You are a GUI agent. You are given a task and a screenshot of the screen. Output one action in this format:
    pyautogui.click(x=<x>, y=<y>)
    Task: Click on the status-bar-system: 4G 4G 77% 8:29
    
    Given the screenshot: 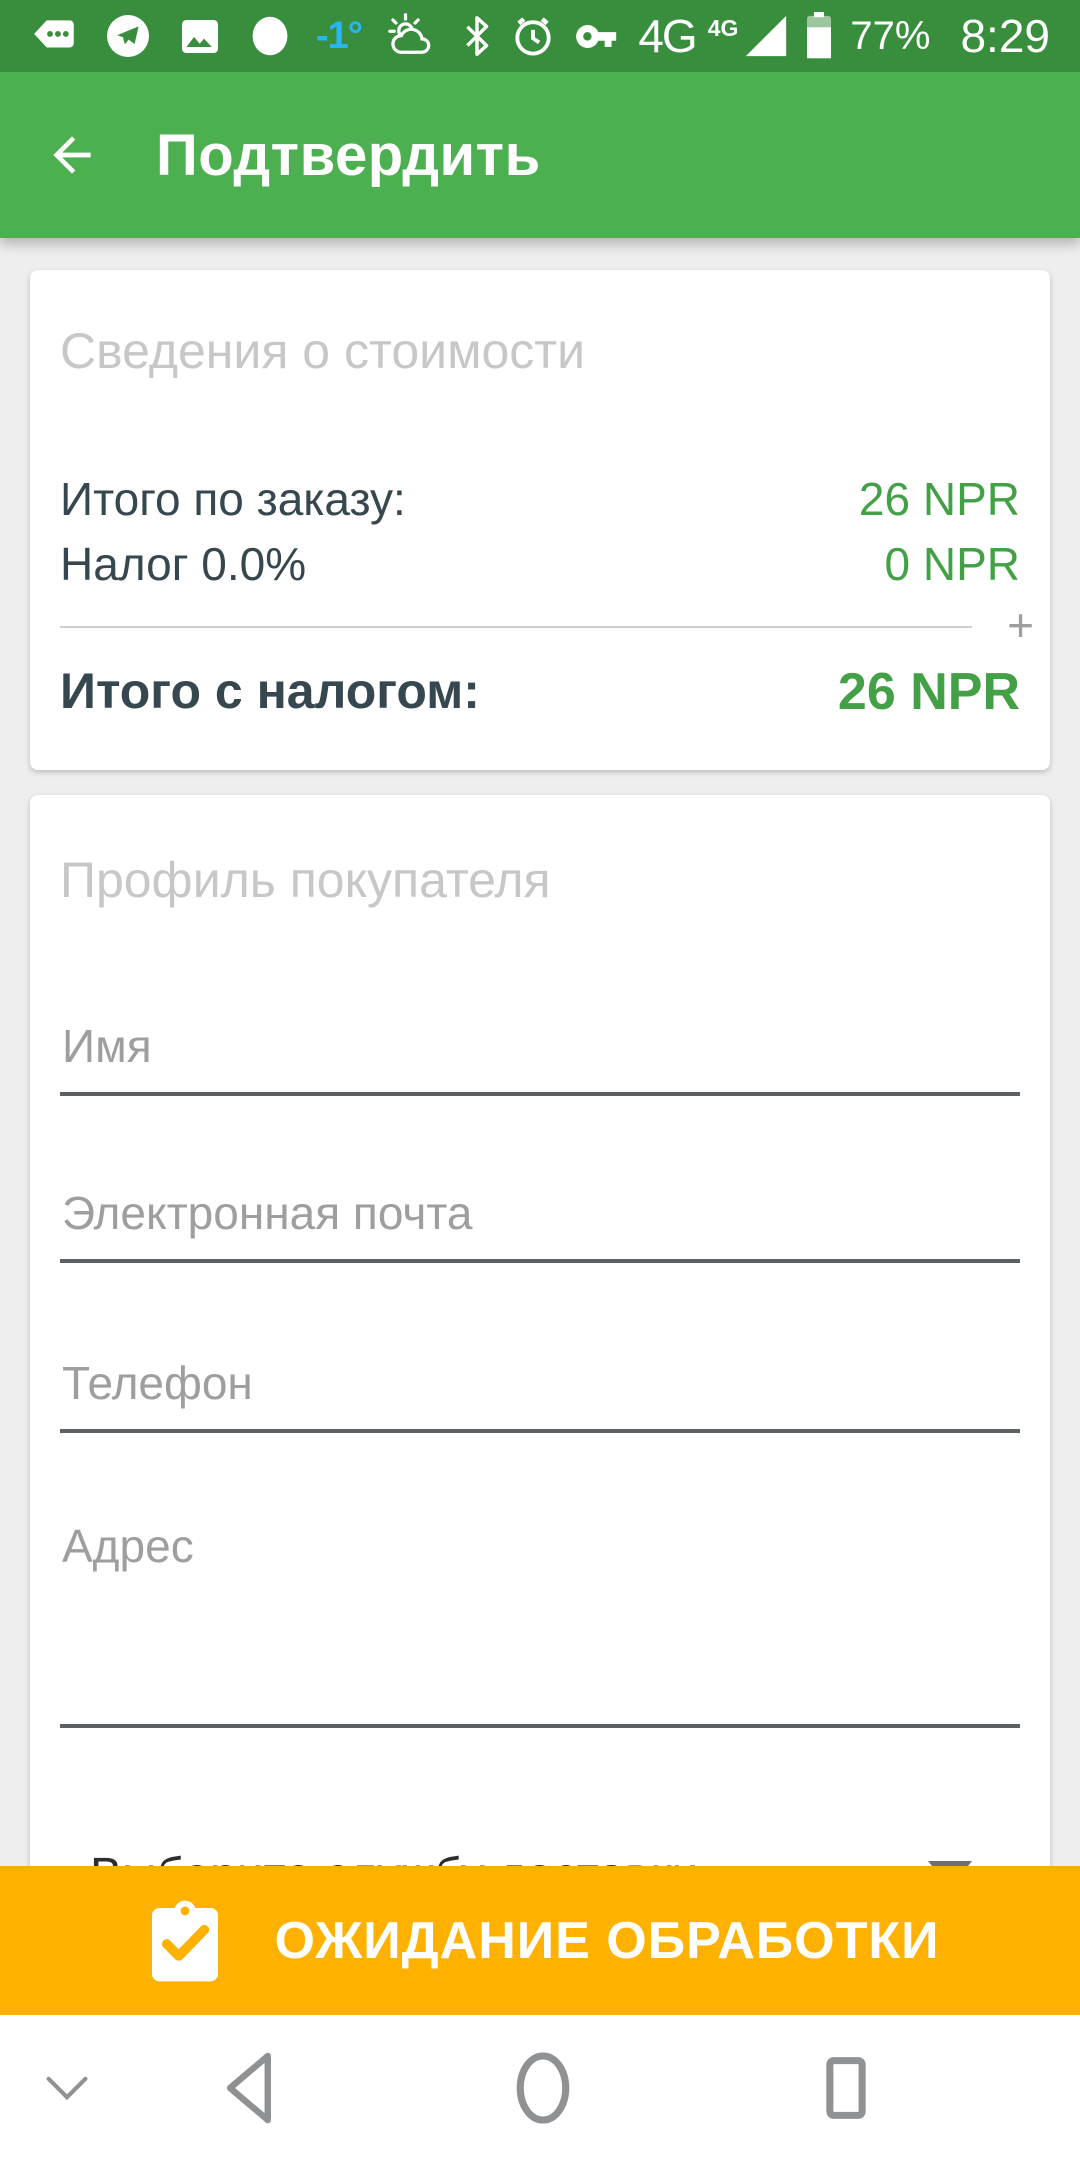 What is the action you would take?
    pyautogui.click(x=755, y=36)
    